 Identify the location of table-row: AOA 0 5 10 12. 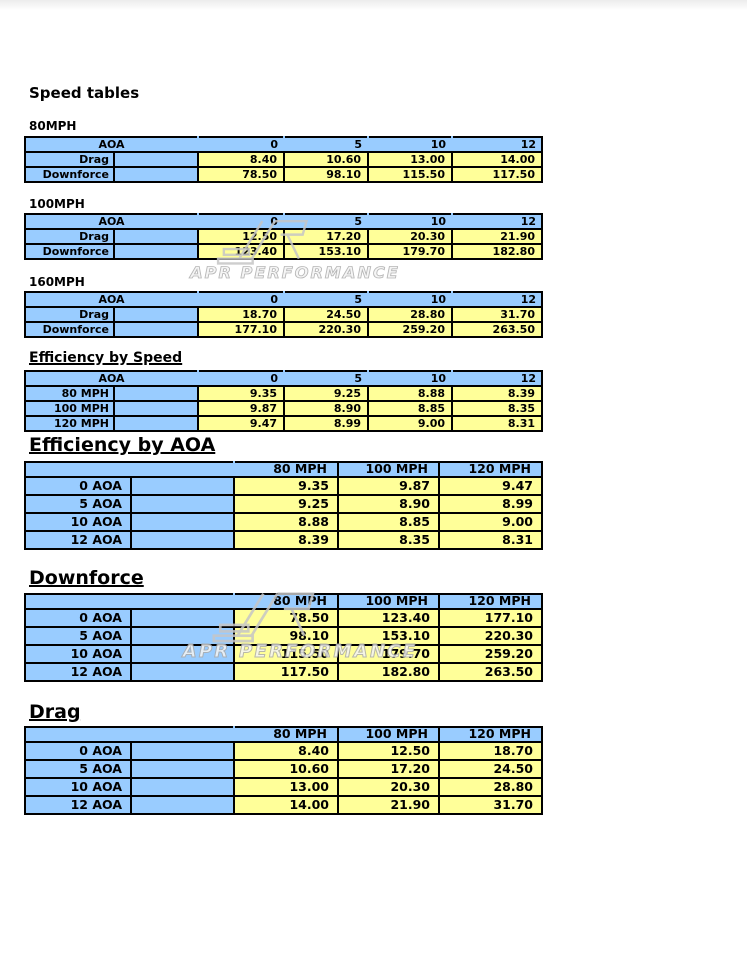
(283, 378).